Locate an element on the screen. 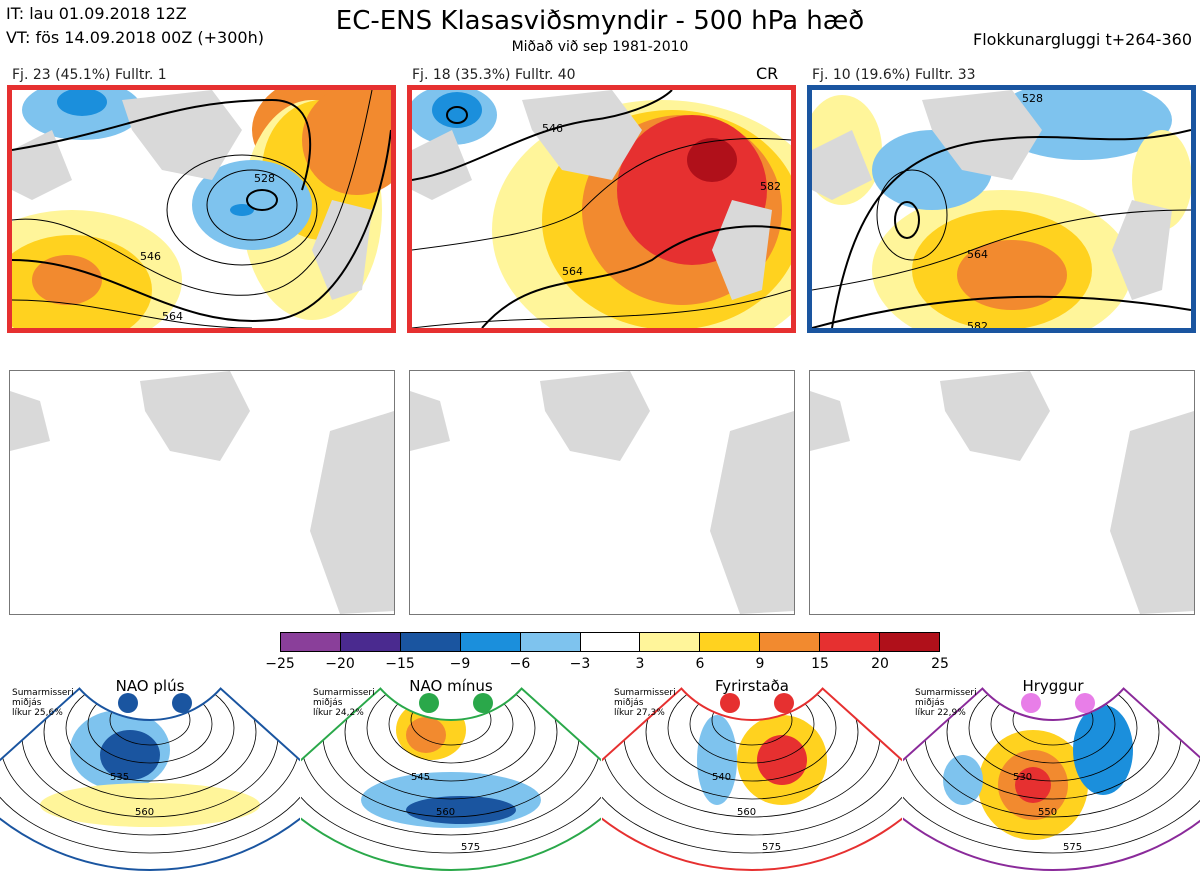 Image resolution: width=1200 pixels, height=871 pixels. cluster-3-map: 528 564 582 is located at coordinates (1001, 209).